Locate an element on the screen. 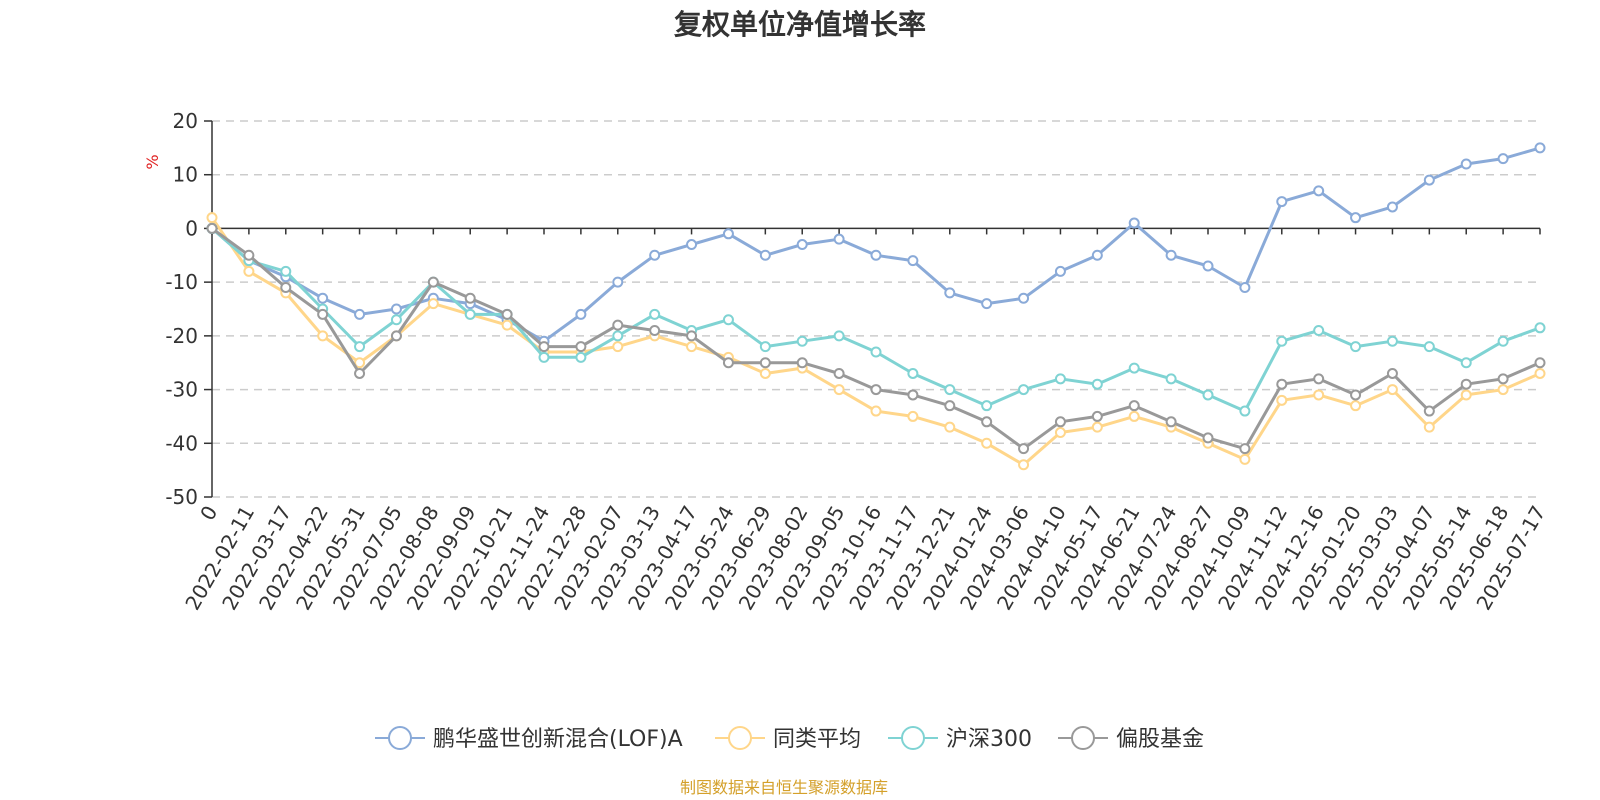  y-tick-label: -50 is located at coordinates (181, 497).